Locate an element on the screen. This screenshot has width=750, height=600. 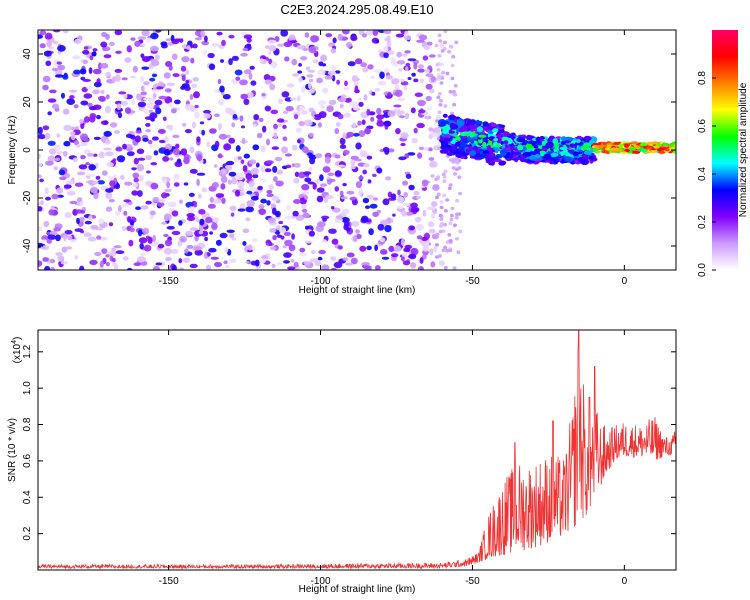
y-tick-label: 0.6 is located at coordinates (27, 461).